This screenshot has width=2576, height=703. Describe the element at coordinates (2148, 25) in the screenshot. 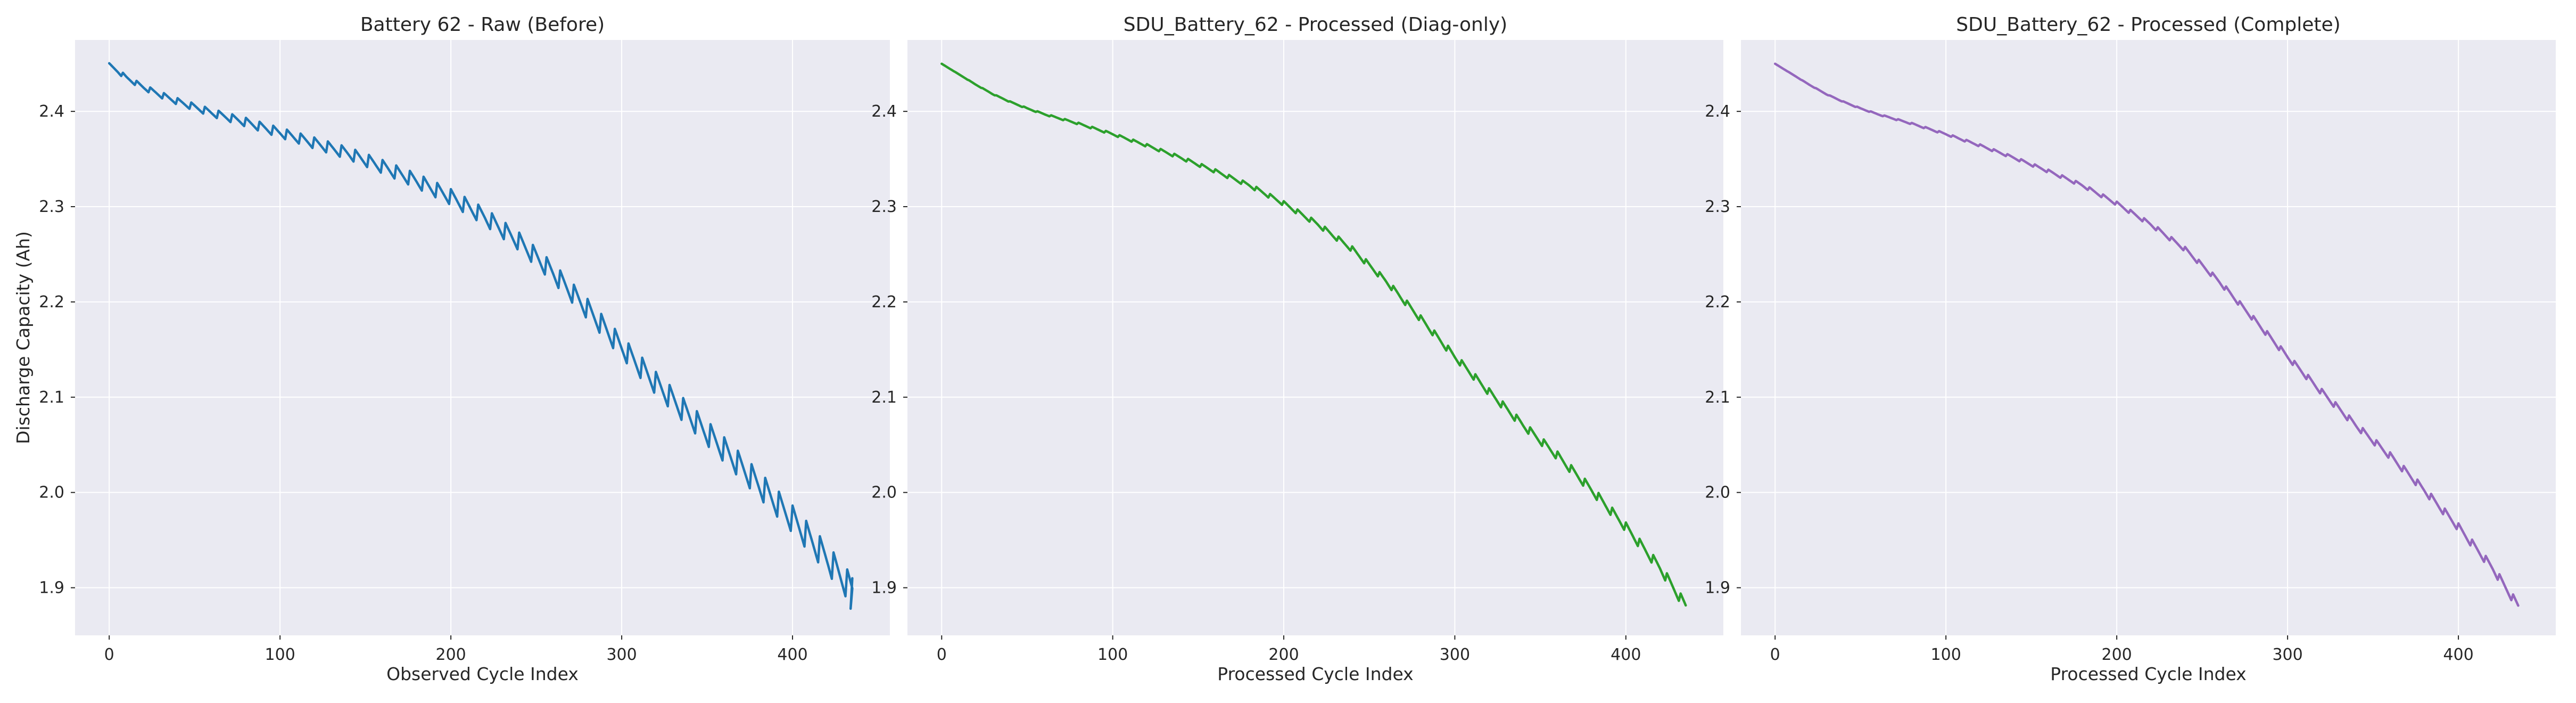

I see `chart-title: SDU_Battery_62 - Processed (Complete)` at that location.